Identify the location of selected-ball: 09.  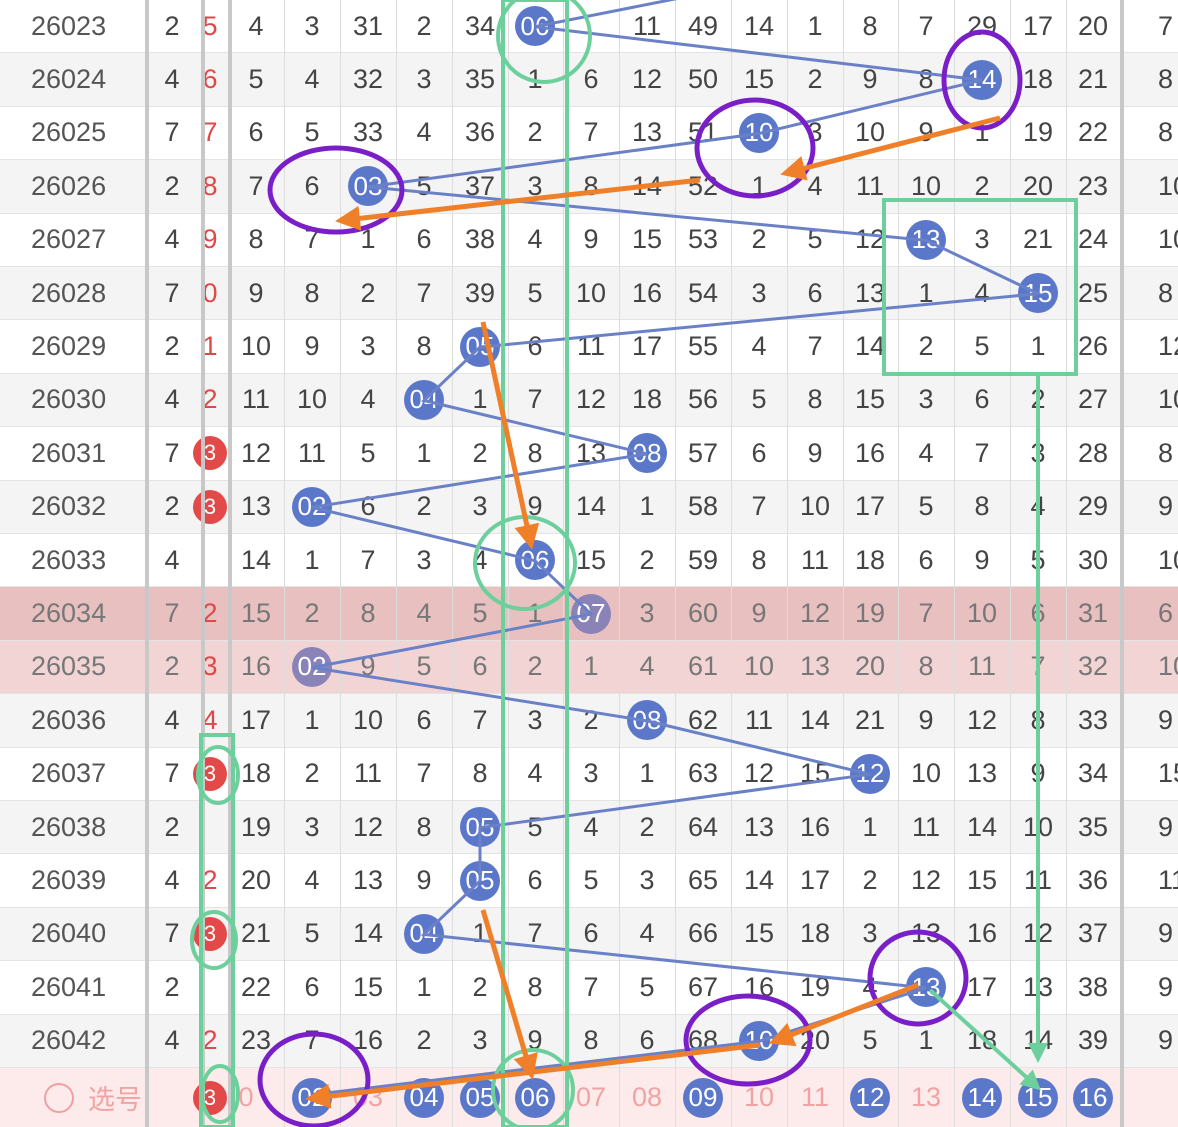
(703, 1097).